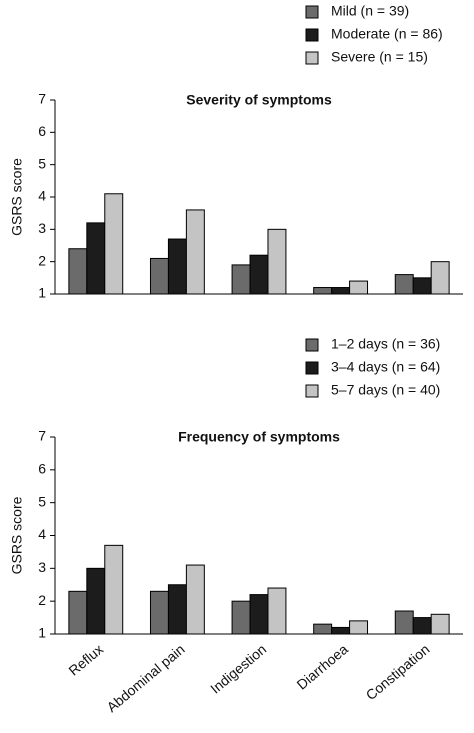 The width and height of the screenshot is (474, 733). I want to click on legend-label: 5–7 days (n = 40), so click(385, 390).